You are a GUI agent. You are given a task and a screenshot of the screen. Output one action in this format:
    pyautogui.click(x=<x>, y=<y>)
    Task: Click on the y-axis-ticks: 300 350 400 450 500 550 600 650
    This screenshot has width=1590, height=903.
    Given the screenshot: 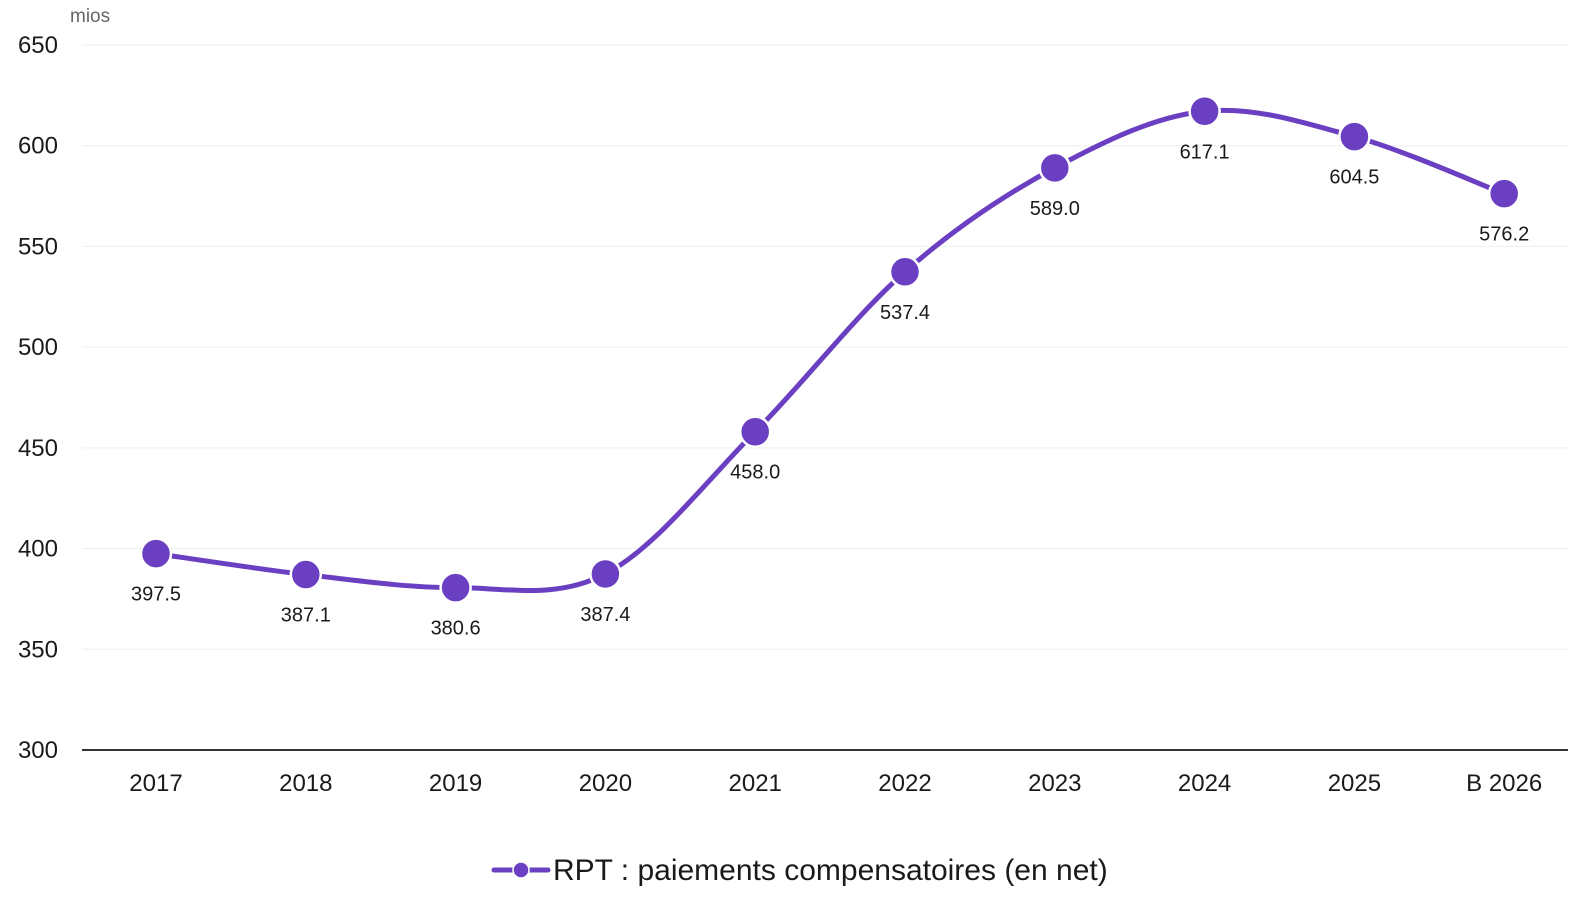 What is the action you would take?
    pyautogui.click(x=38, y=398)
    